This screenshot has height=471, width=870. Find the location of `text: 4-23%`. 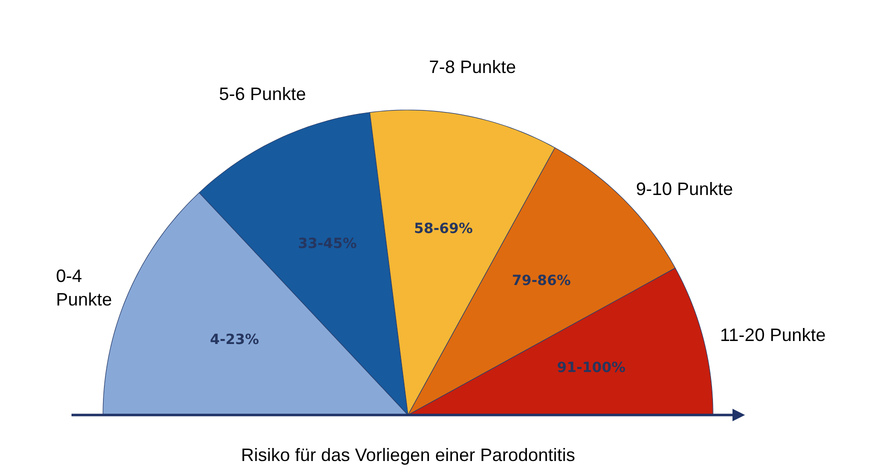

text: 4-23% is located at coordinates (235, 340).